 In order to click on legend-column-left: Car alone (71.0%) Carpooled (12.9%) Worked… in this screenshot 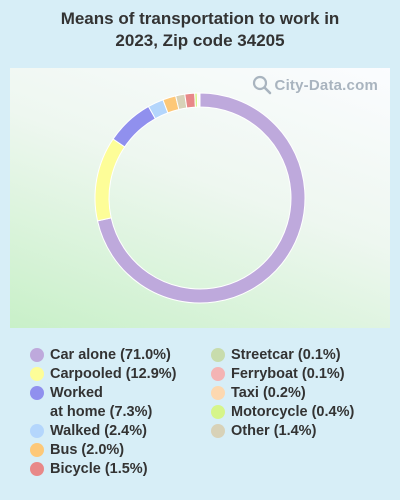, I will do `click(103, 412)`.